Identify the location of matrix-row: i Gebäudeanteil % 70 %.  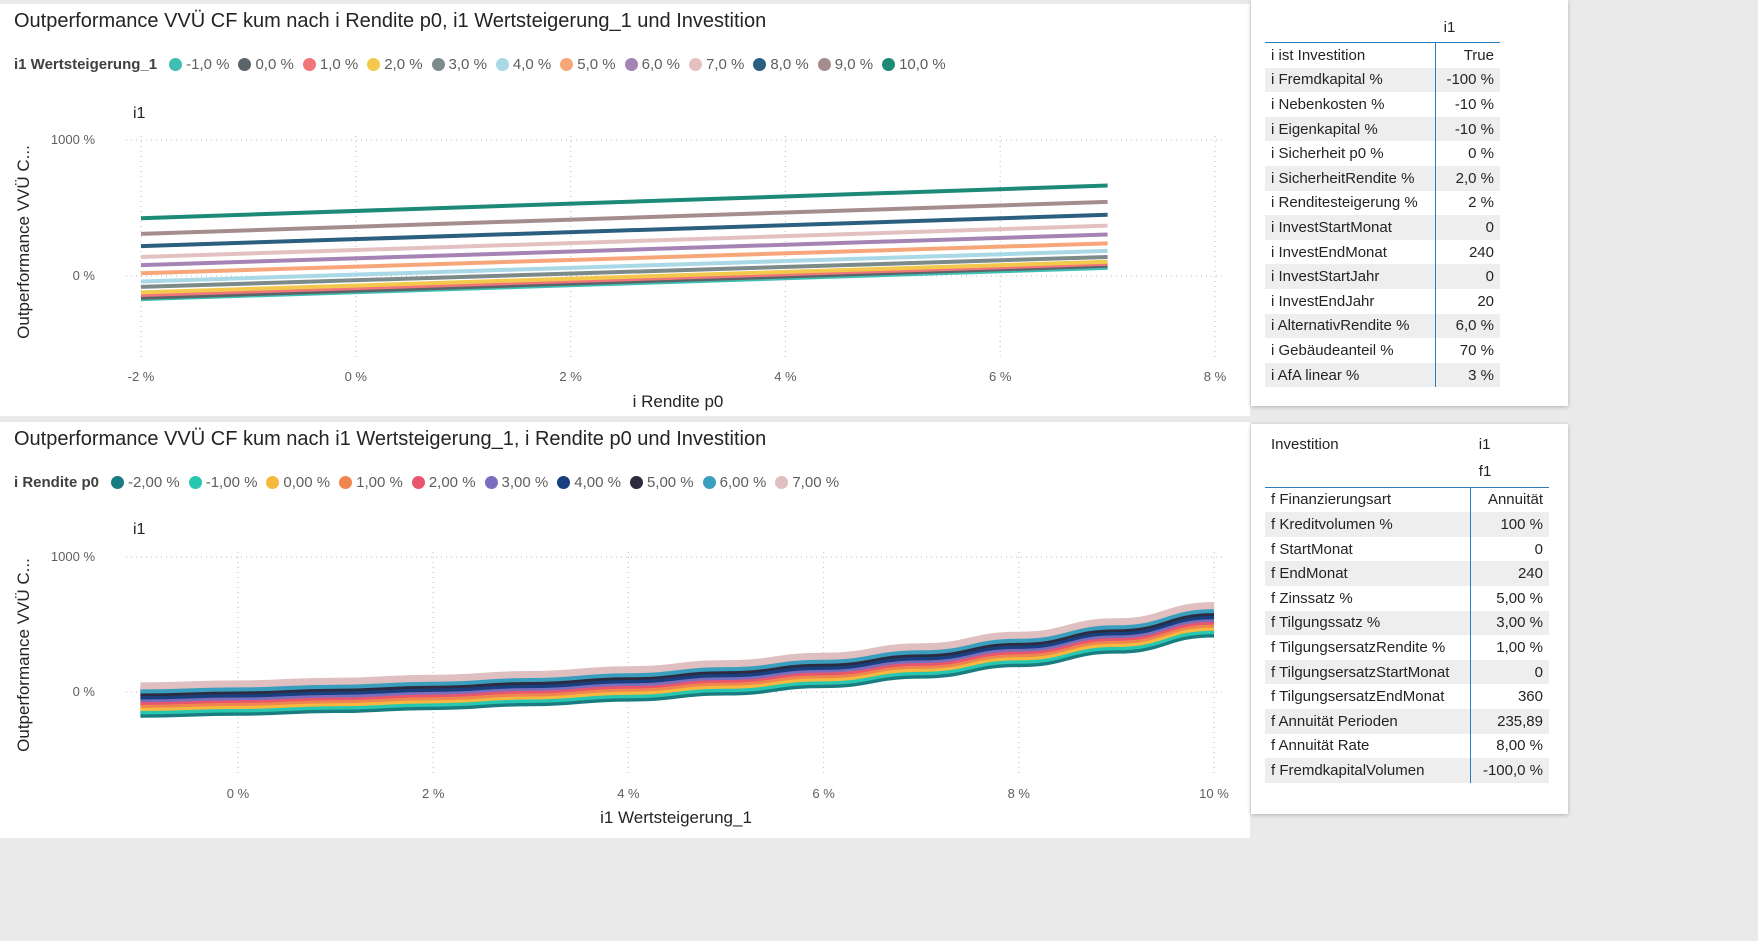
(1382, 350).